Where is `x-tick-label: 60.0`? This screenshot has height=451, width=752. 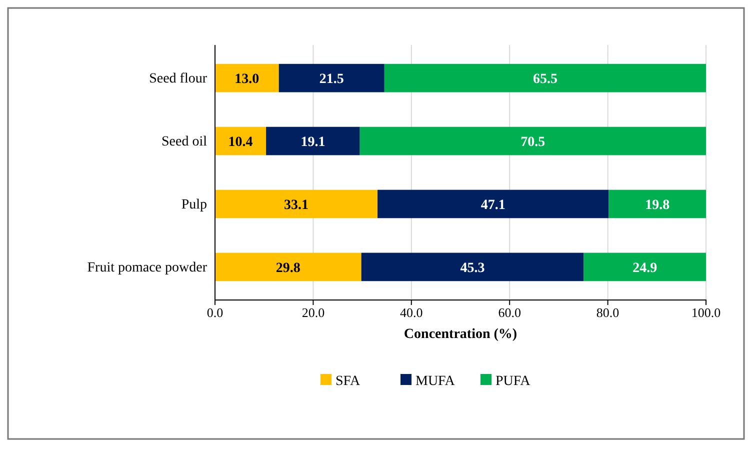
x-tick-label: 60.0 is located at coordinates (509, 312).